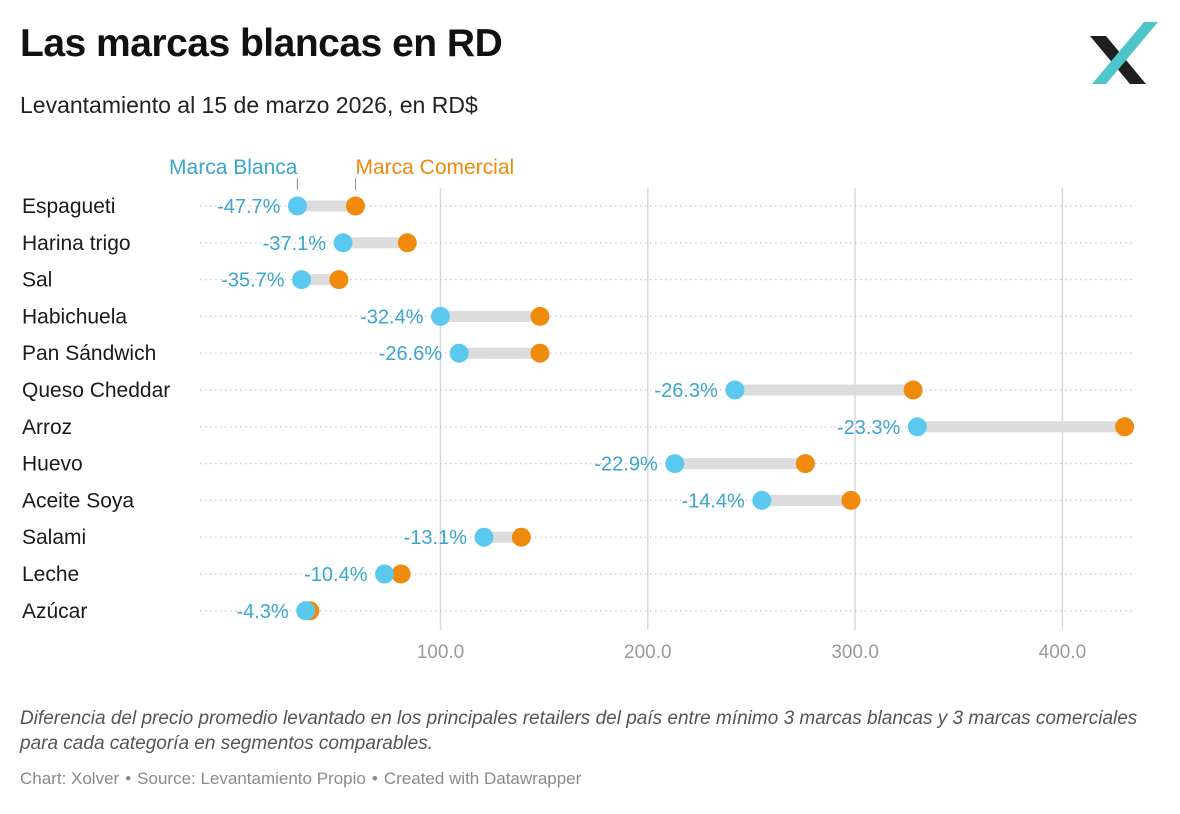  What do you see at coordinates (54, 611) in the screenshot?
I see `category-label: Azúcar` at bounding box center [54, 611].